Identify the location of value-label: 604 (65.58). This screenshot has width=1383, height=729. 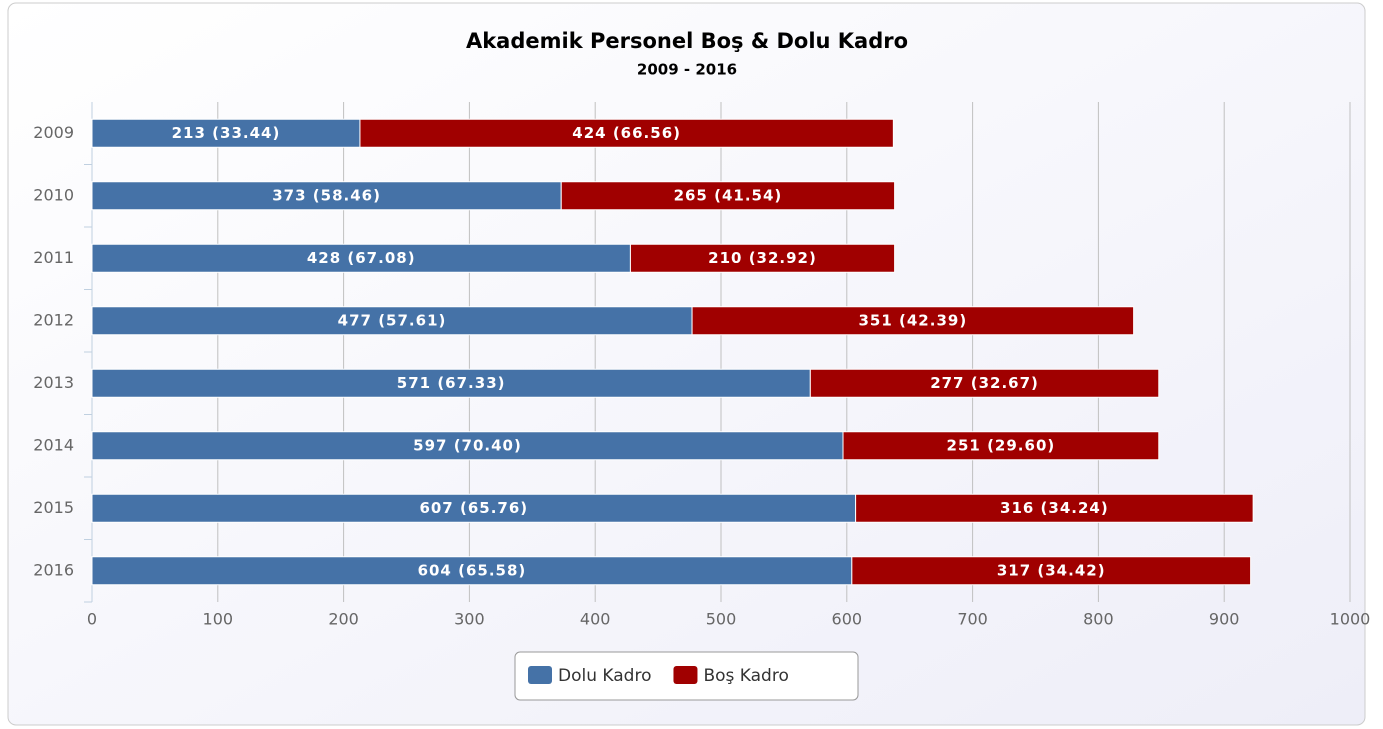
(472, 570).